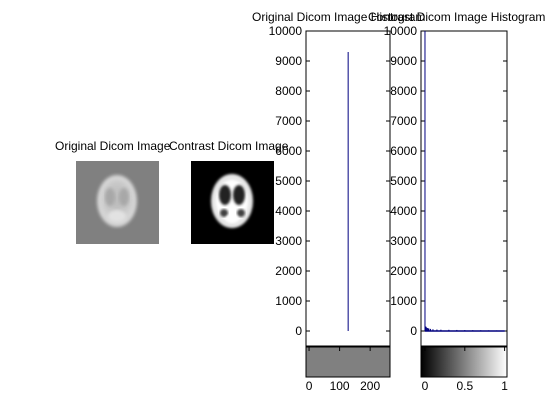  I want to click on contrast-histogram-title: Contrast Dicom Image Histogram, so click(456, 17).